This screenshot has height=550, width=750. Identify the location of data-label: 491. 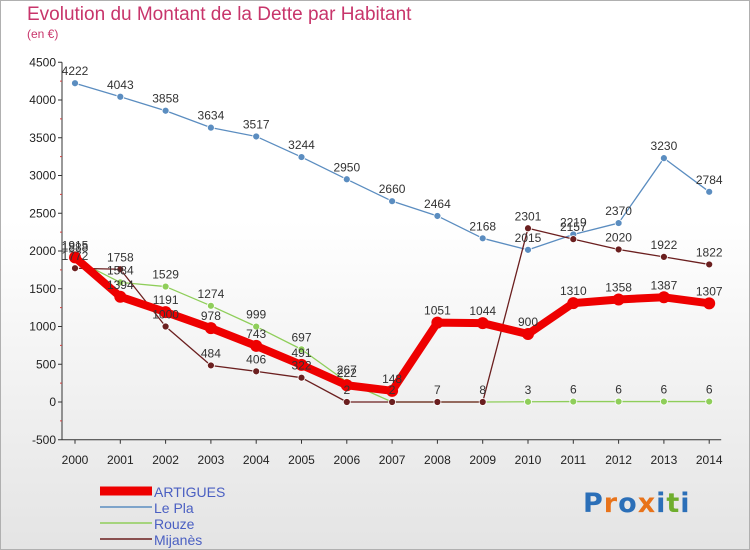
(301, 353).